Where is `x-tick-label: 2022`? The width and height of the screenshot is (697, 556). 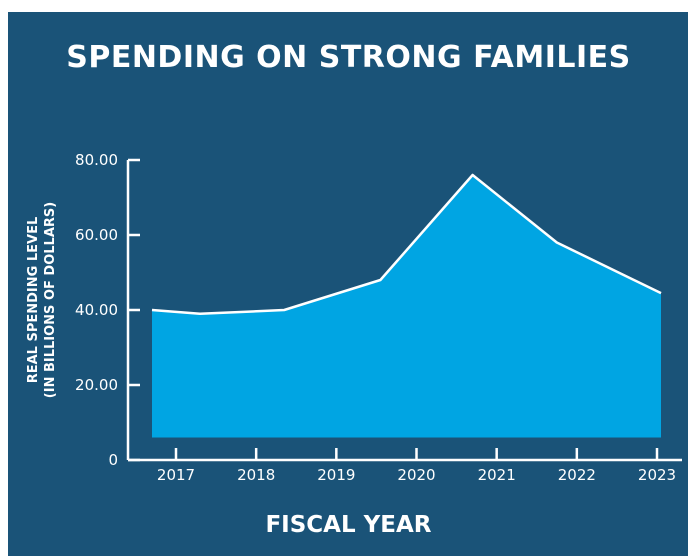
x-tick-label: 2022 is located at coordinates (577, 475).